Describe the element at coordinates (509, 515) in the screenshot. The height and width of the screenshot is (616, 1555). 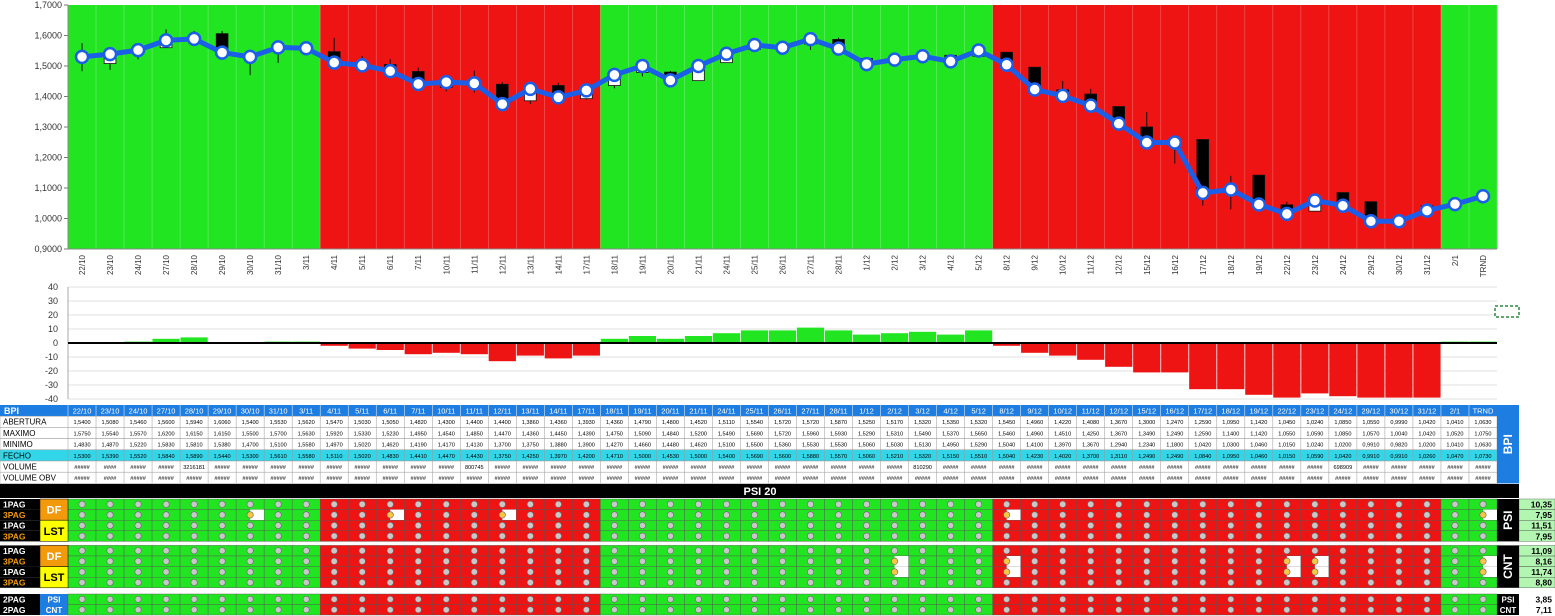
I see `signal-cell-flag` at that location.